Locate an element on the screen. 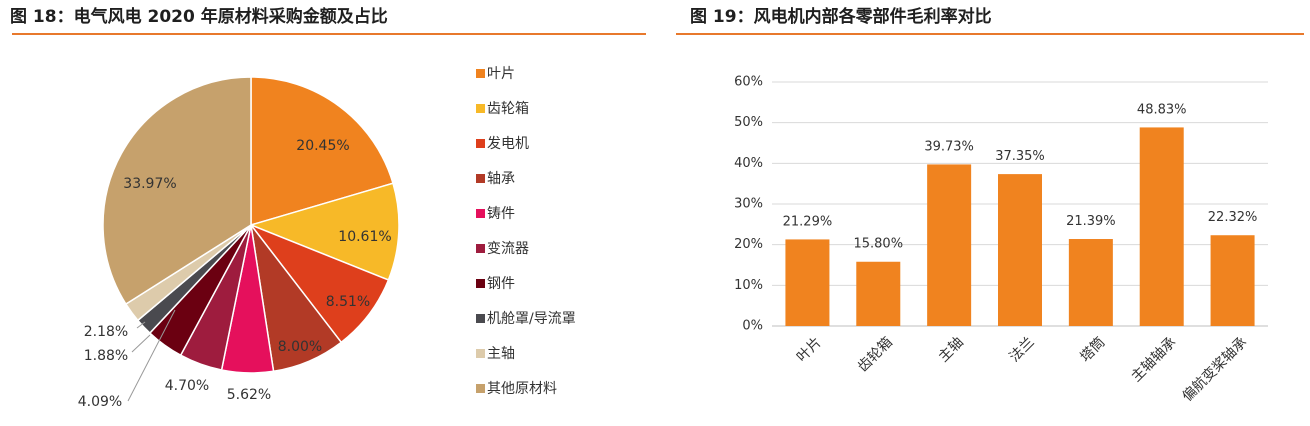  legend-item-label: 铸件 is located at coordinates (501, 214).